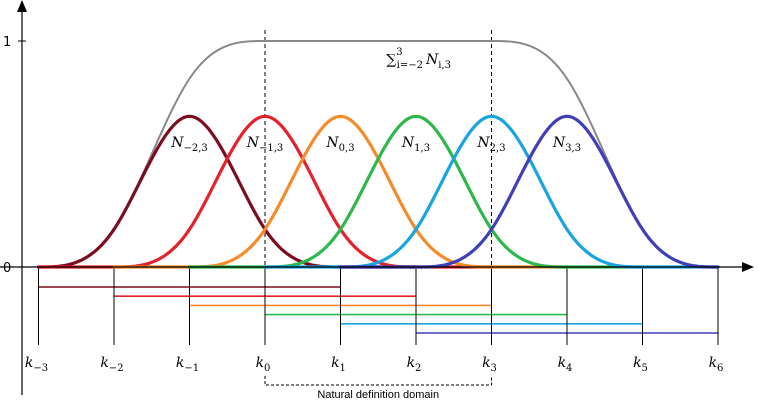  I want to click on knot-label: k−3, so click(36, 364).